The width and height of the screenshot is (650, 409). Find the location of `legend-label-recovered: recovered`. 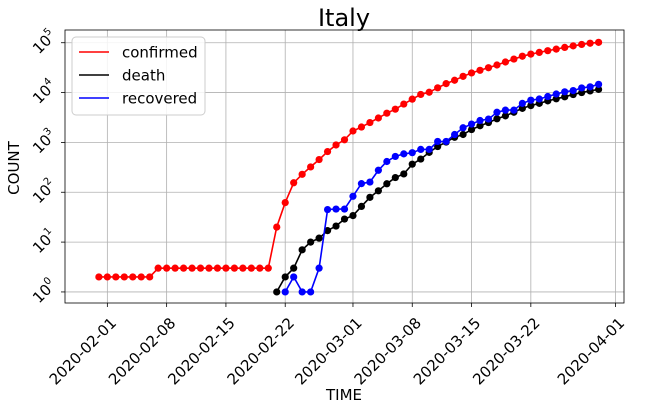

legend-label-recovered: recovered is located at coordinates (159, 99).